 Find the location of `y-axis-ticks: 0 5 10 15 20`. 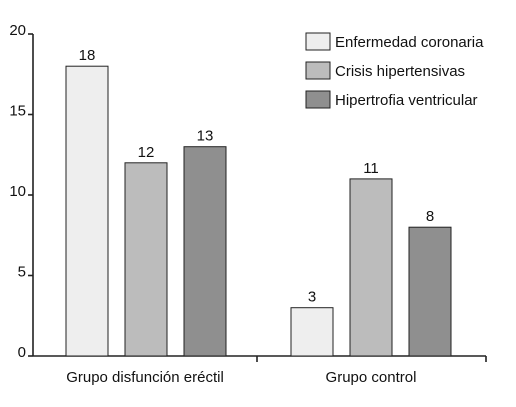

y-axis-ticks: 0 5 10 15 20 is located at coordinates (21, 191).